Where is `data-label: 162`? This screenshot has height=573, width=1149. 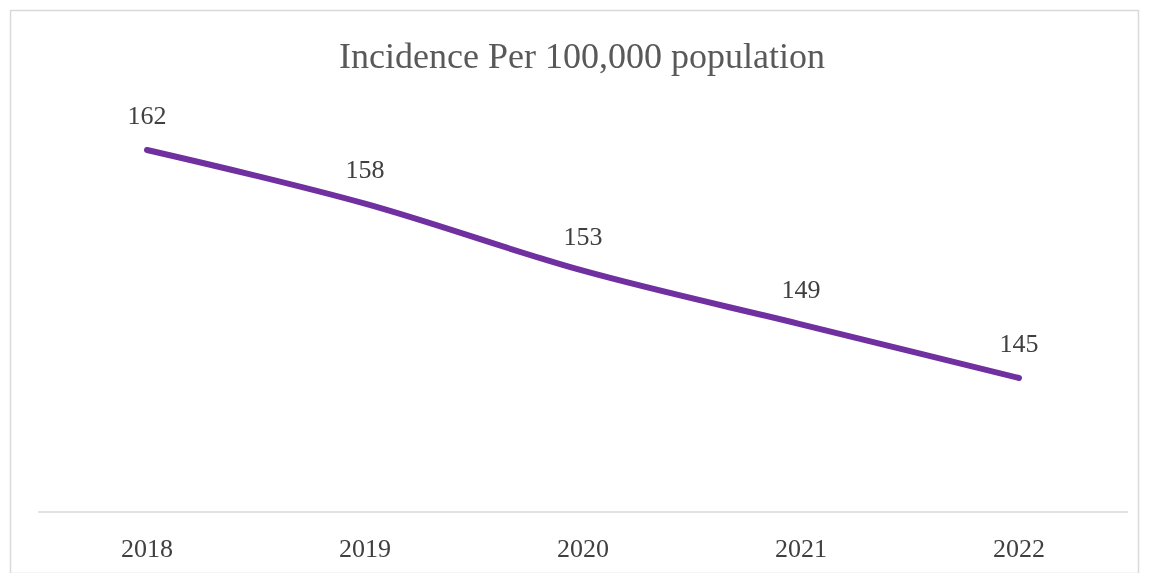
data-label: 162 is located at coordinates (147, 115).